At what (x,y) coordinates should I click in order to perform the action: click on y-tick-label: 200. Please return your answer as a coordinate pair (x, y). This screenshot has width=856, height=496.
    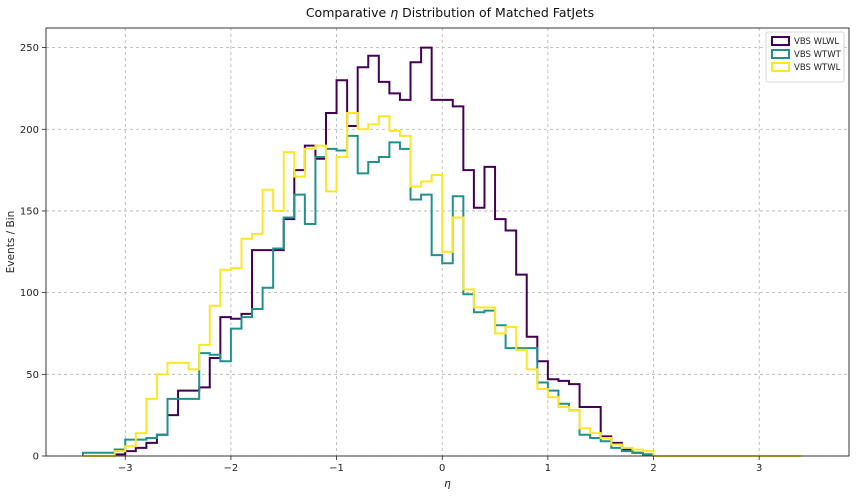
    Looking at the image, I should click on (29, 130).